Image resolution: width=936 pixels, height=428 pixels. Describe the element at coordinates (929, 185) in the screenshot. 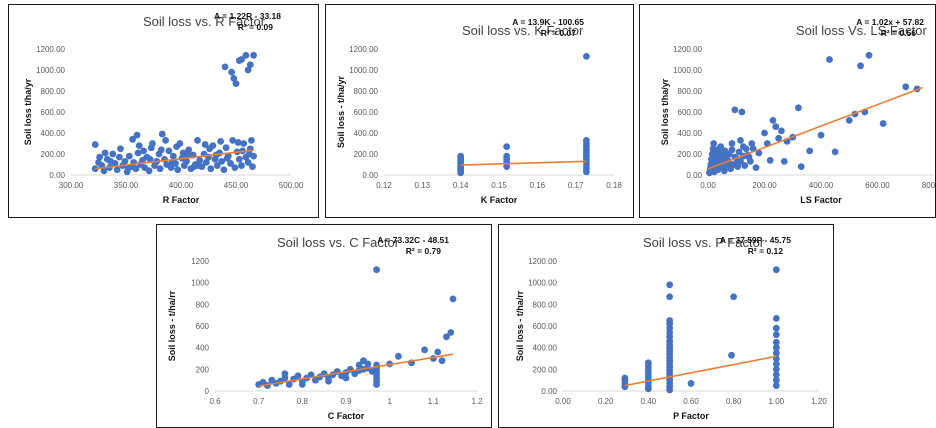

I see `x-tick-label: 800.00` at that location.